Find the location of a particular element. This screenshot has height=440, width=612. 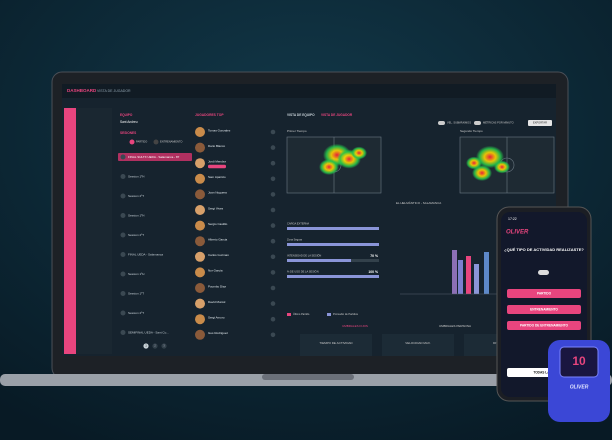

label: 100 % is located at coordinates (373, 272).